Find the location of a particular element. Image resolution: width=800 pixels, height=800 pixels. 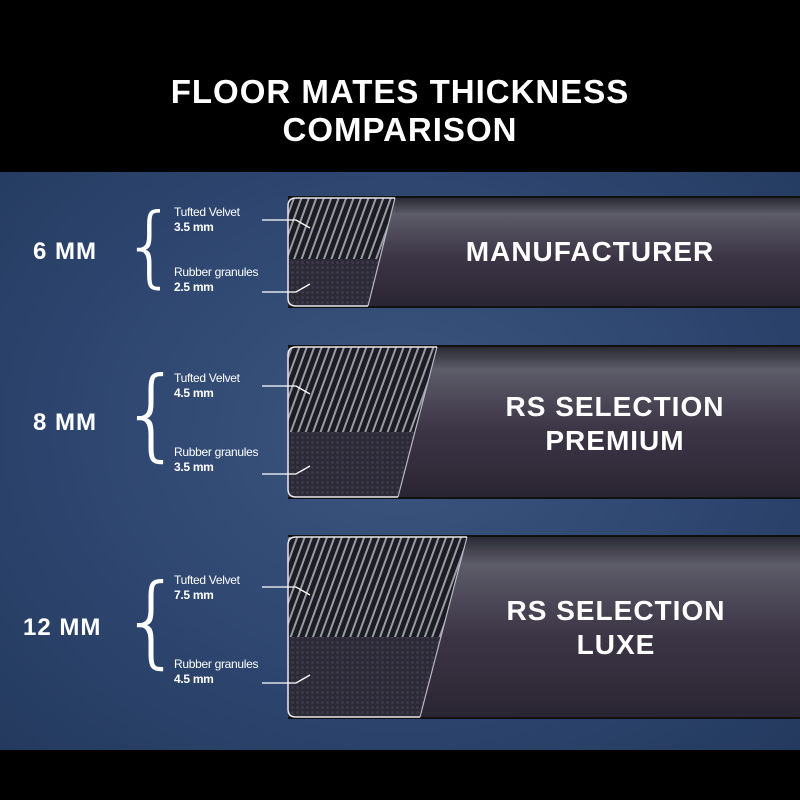

mat-manufacturer is located at coordinates (531, 252).